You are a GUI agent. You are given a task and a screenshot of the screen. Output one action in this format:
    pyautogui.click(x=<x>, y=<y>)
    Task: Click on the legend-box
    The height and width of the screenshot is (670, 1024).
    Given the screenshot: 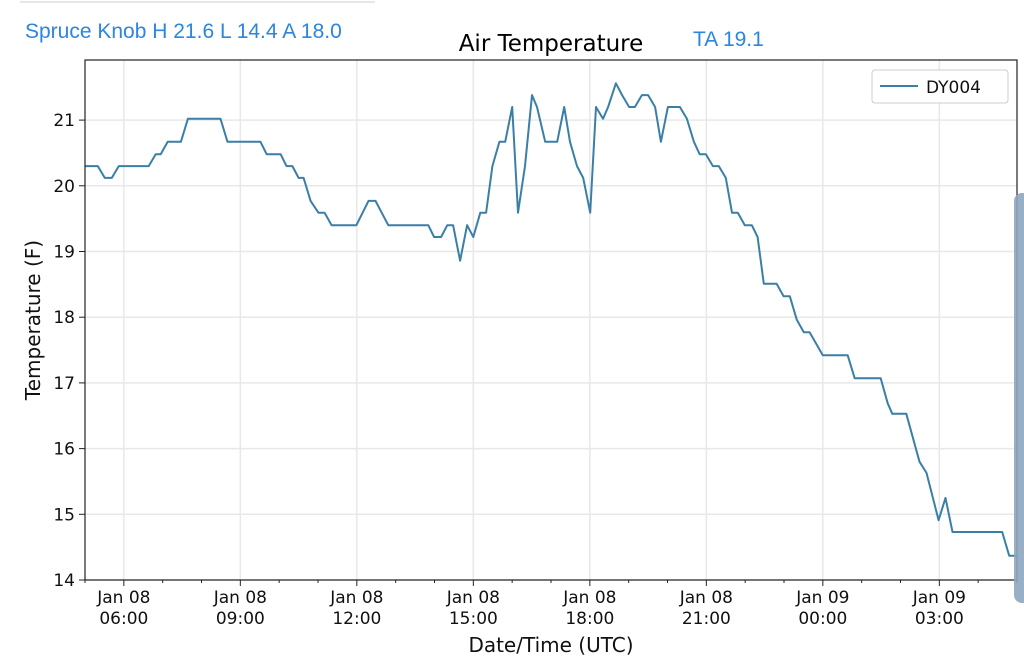 What is the action you would take?
    pyautogui.click(x=940, y=86)
    